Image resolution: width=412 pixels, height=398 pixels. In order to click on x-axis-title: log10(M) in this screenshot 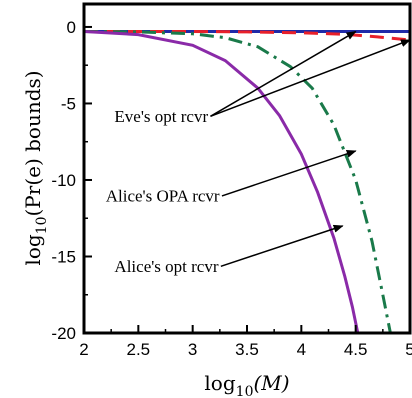, I will do `click(246, 384)`.